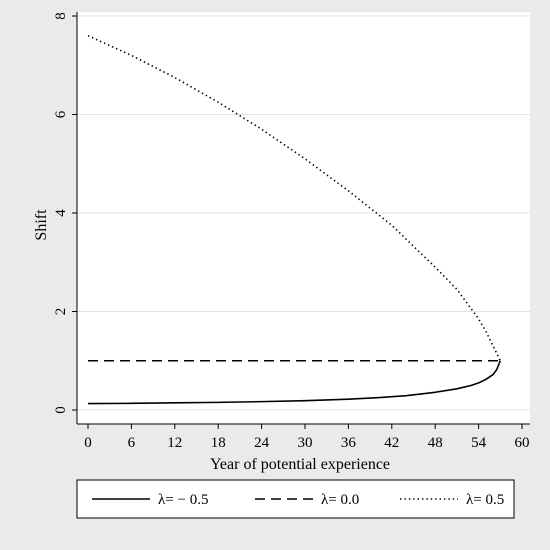  What do you see at coordinates (41, 225) in the screenshot?
I see `y-axis-label: Shift` at bounding box center [41, 225].